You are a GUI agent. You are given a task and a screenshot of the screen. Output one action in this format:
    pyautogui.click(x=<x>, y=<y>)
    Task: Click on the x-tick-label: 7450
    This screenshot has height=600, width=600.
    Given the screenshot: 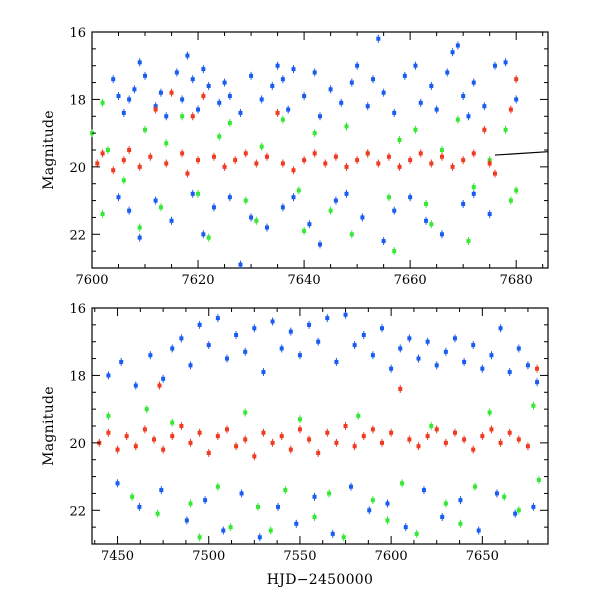 What is the action you would take?
    pyautogui.click(x=117, y=556)
    